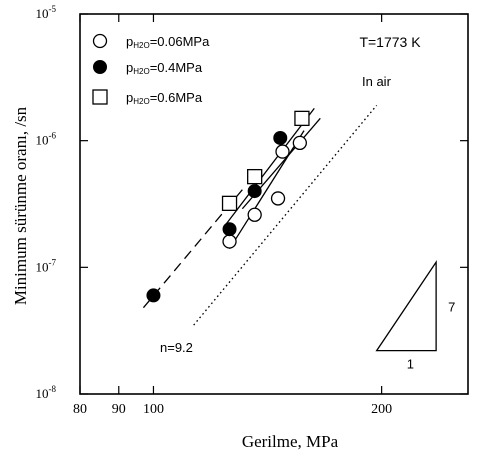  What do you see at coordinates (406, 305) in the screenshot?
I see `slope-triangle-shape` at bounding box center [406, 305].